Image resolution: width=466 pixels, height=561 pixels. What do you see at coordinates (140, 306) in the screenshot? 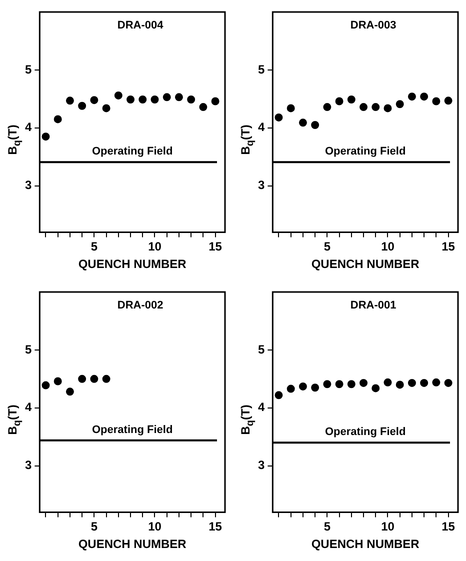
I see `text: DRA-002` at bounding box center [140, 306].